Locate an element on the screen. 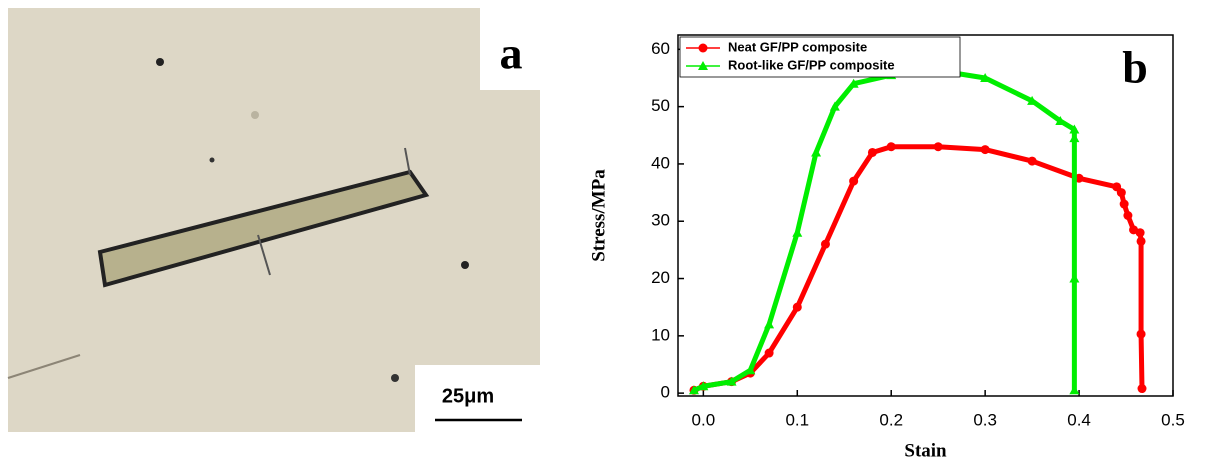 The width and height of the screenshot is (1214, 463). glass-fiber is located at coordinates (263, 228).